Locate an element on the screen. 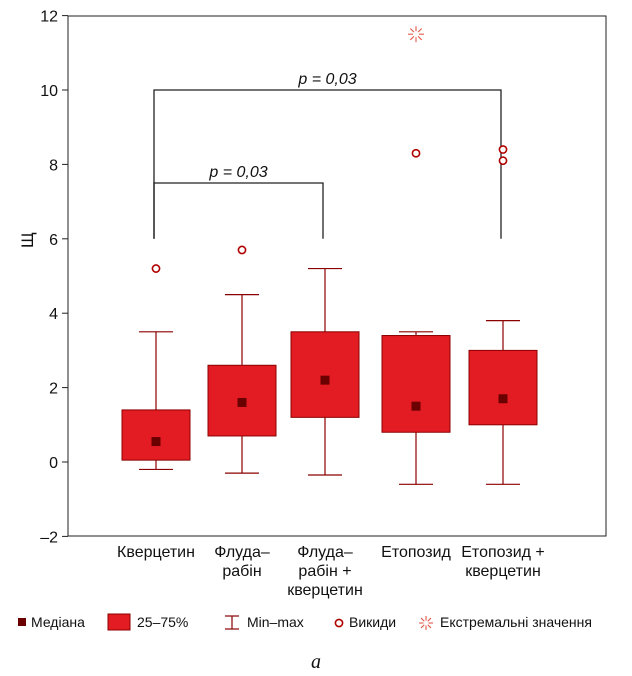 The width and height of the screenshot is (632, 676). extreme-point is located at coordinates (416, 34).